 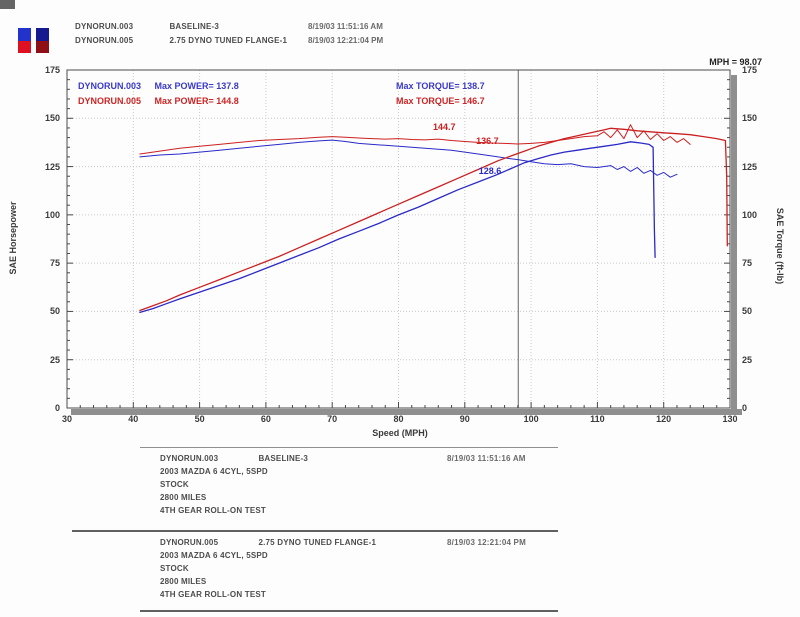 I want to click on x-tick-label: 50, so click(x=199, y=419).